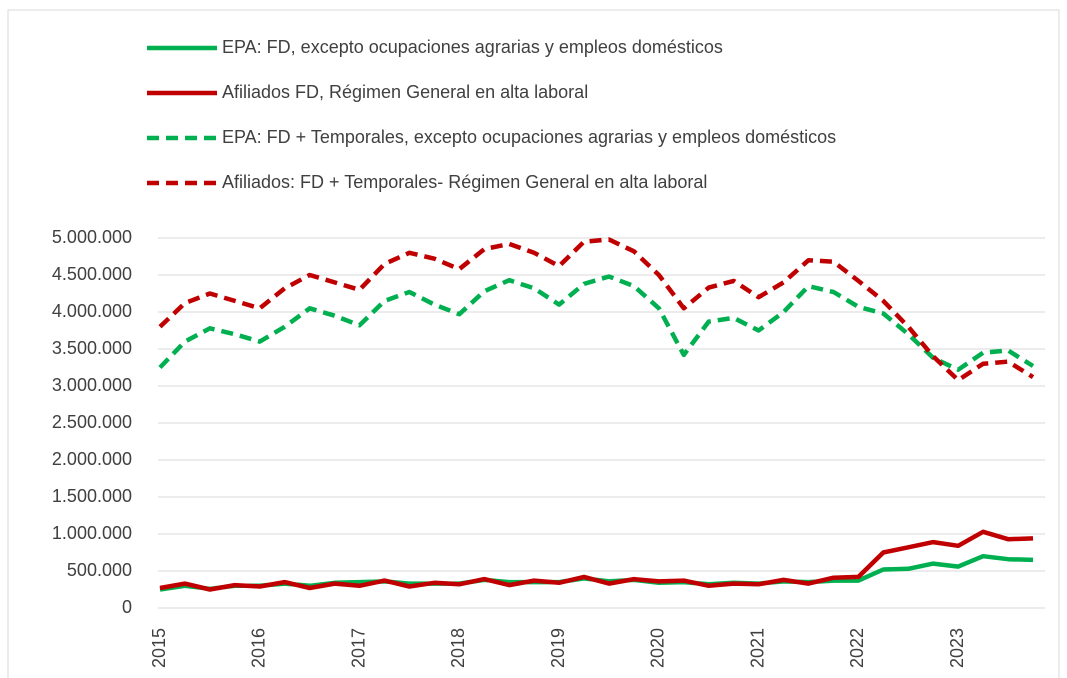  Describe the element at coordinates (92, 274) in the screenshot. I see `y-tick-label: 4.500.000` at that location.